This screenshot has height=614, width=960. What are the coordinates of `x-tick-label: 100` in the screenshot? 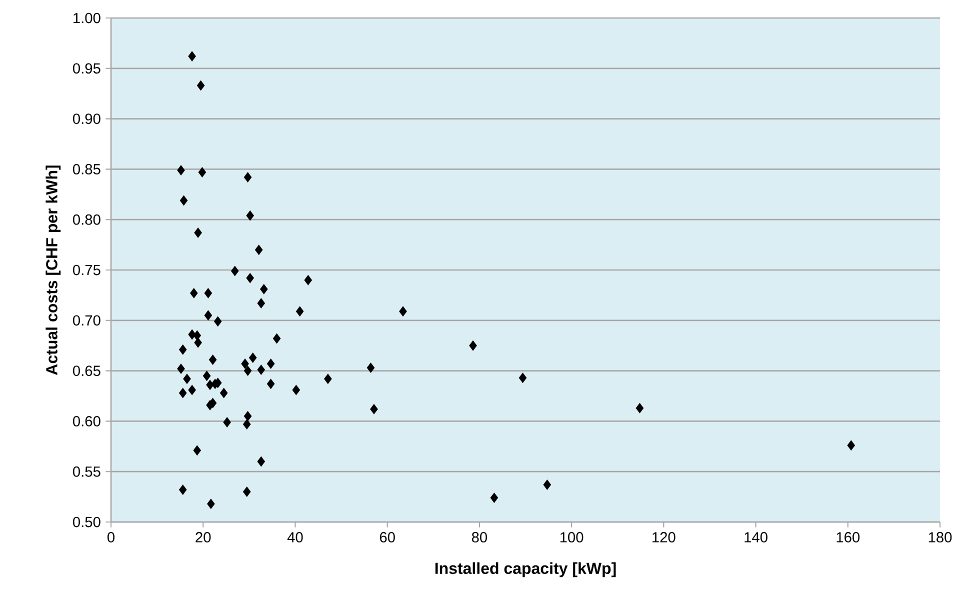 It's located at (572, 537).